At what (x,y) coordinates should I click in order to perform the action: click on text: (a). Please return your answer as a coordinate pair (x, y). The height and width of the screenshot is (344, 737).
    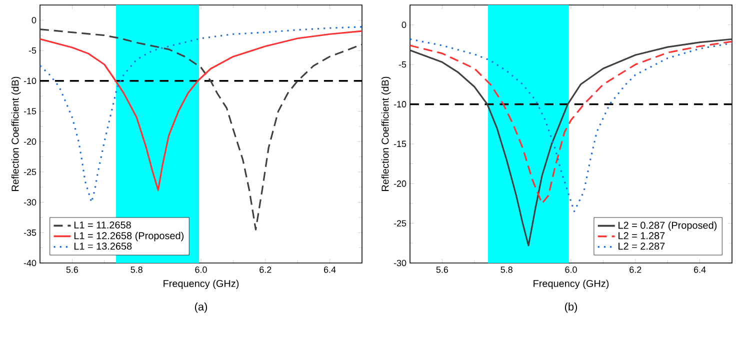
    Looking at the image, I should click on (201, 307).